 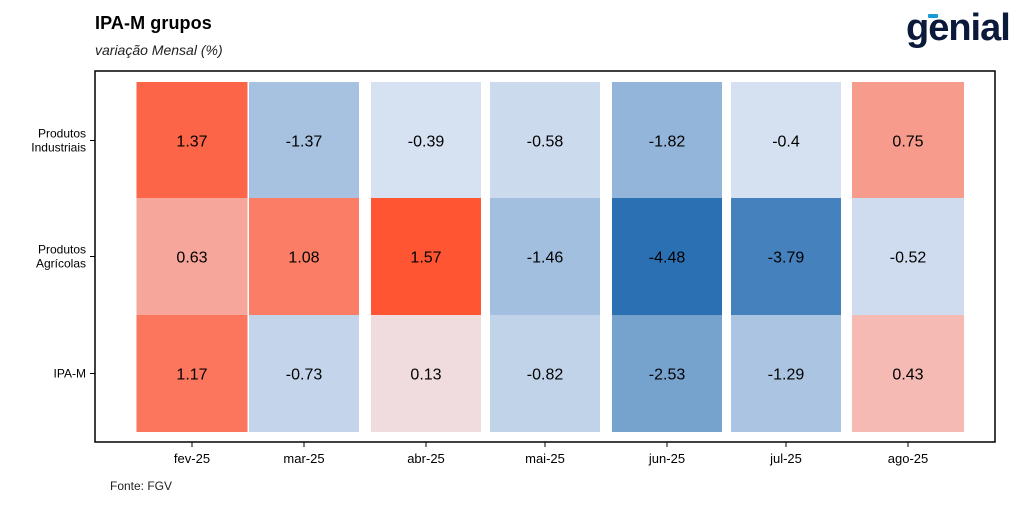 I want to click on cell-value-label: -4.48, so click(x=667, y=258).